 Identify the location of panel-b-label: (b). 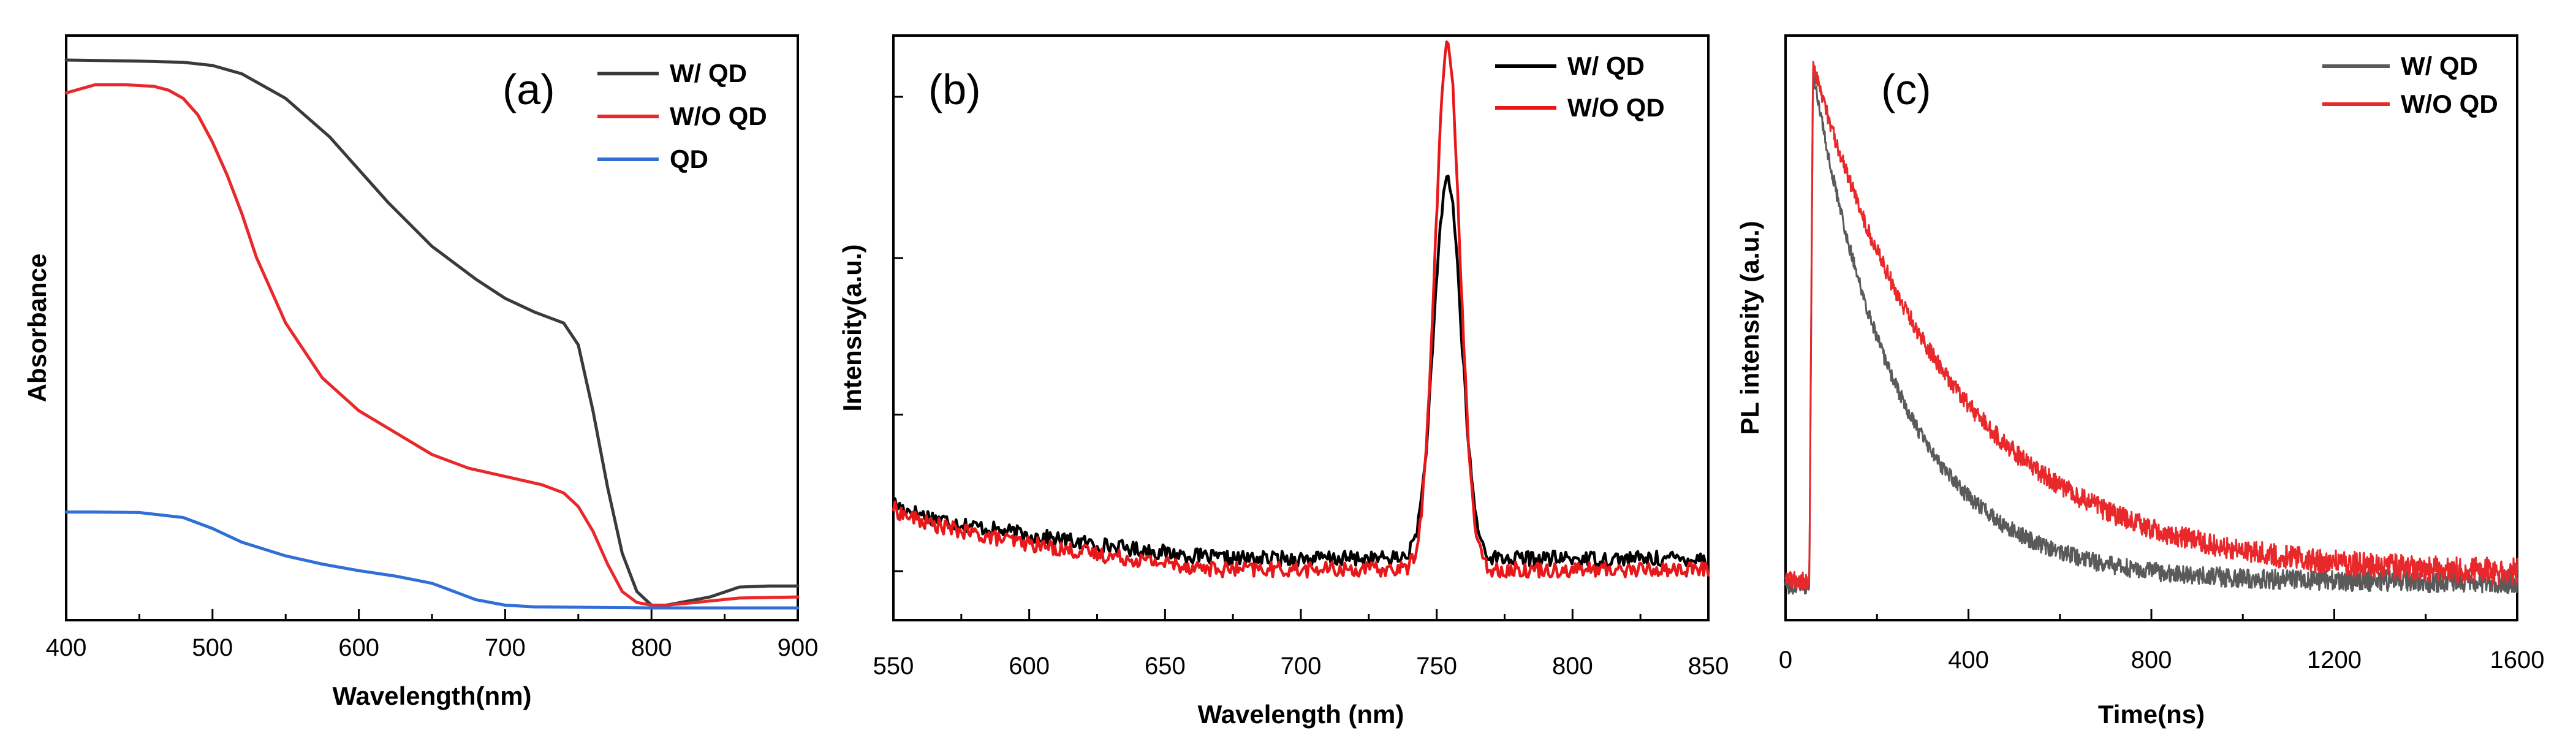
(954, 89).